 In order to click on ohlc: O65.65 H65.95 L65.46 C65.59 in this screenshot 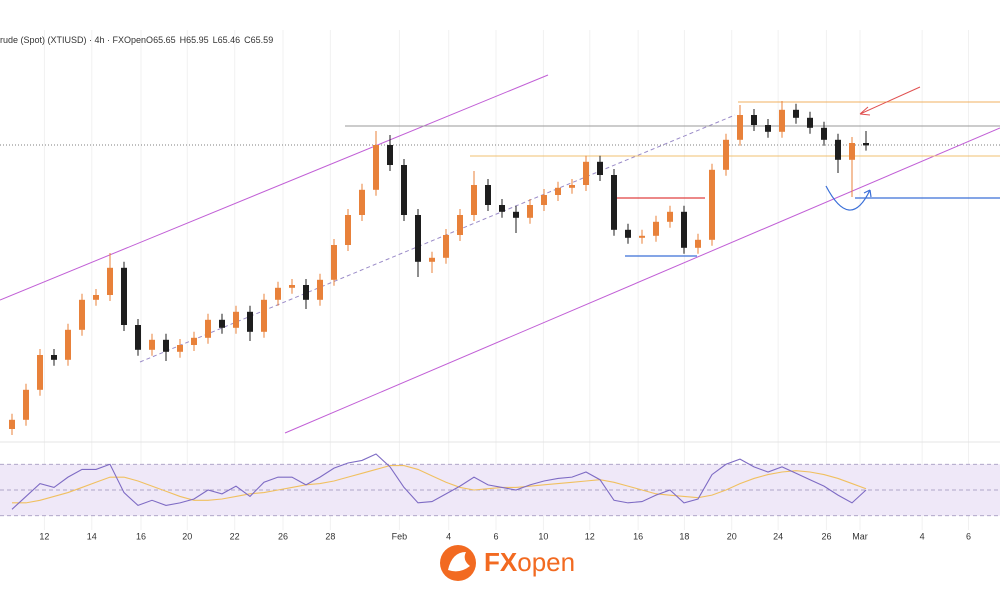, I will do `click(209, 40)`.